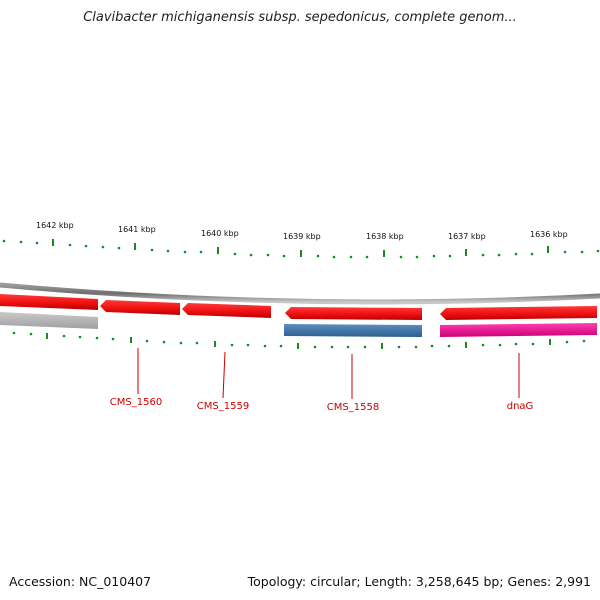  Describe the element at coordinates (353, 407) in the screenshot. I see `gene-label: CMS_1558` at that location.